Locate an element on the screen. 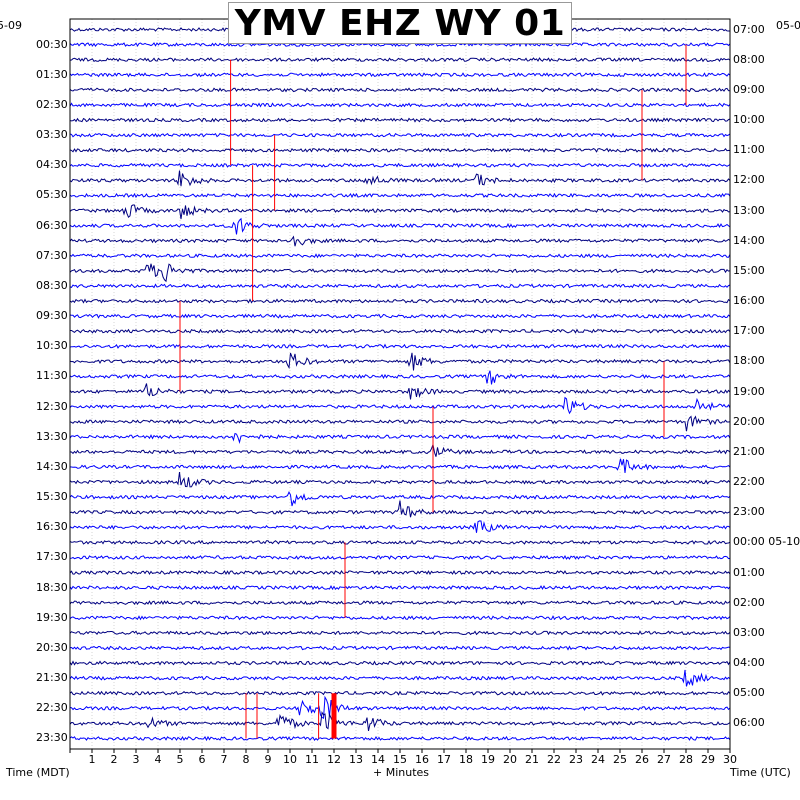  y-tick-label-left: 07:30 is located at coordinates (52, 255).